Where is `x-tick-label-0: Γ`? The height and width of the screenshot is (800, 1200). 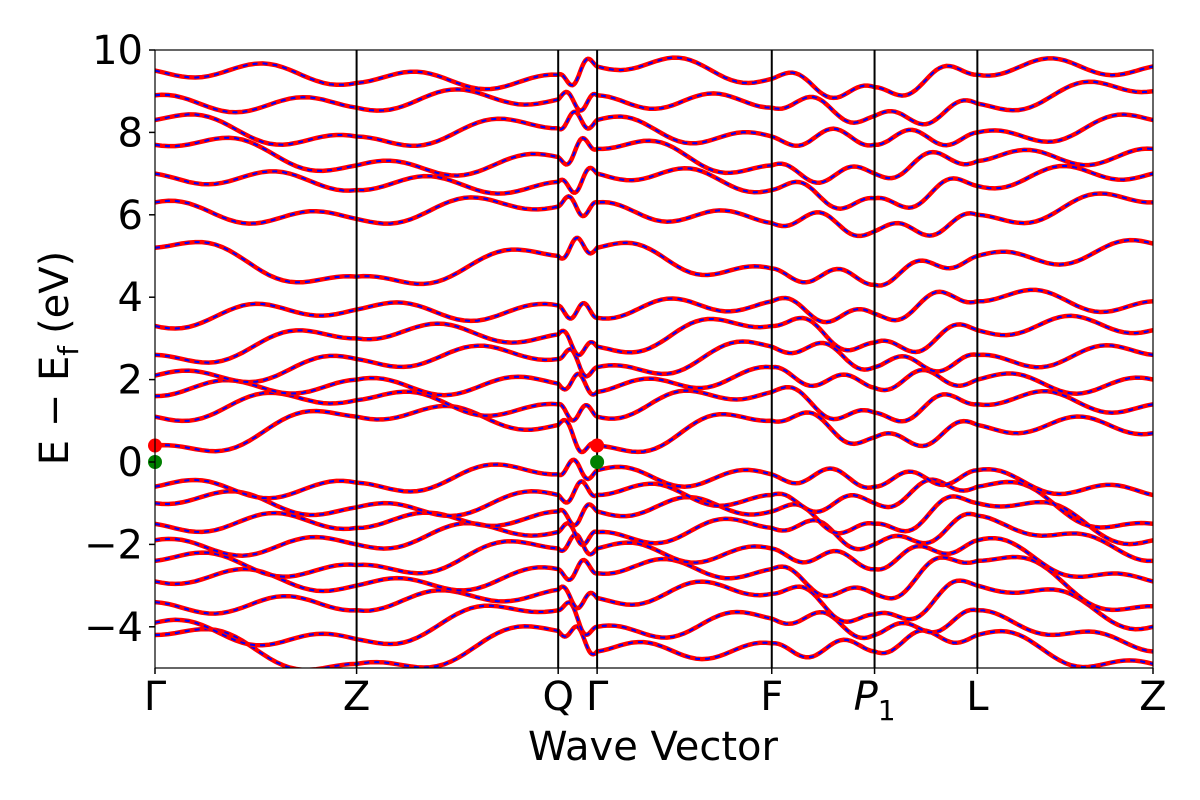
x-tick-label-0: Γ is located at coordinates (155, 697).